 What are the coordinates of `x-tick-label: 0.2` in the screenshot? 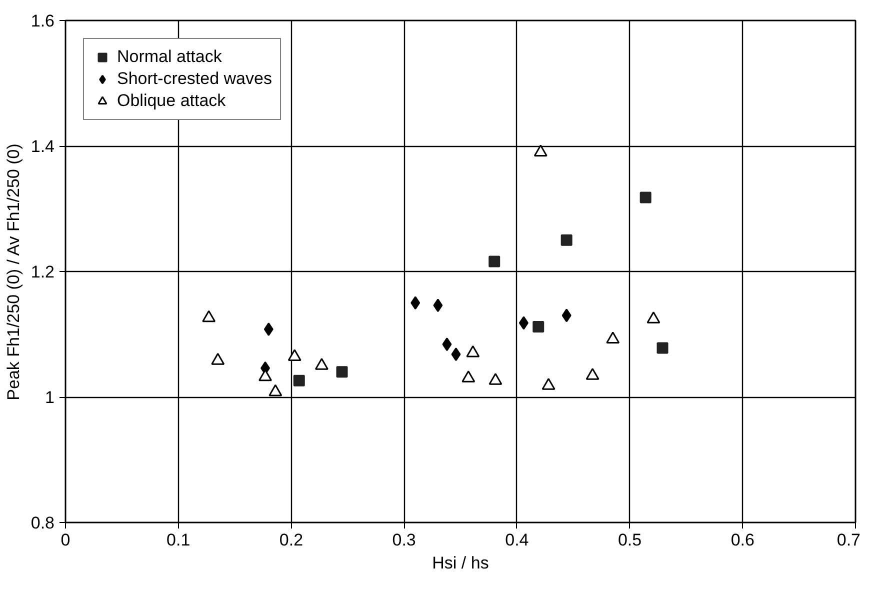 It's located at (291, 540).